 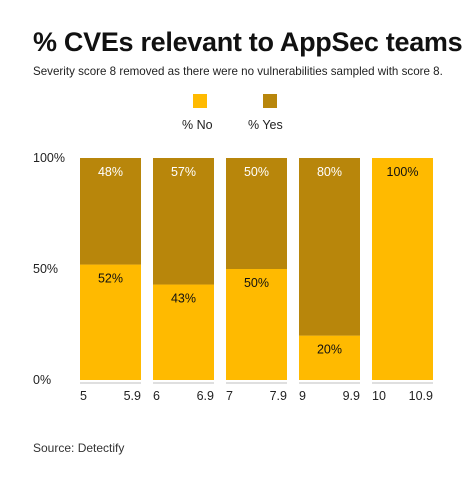 I want to click on x-tick-label-end: 5.9, so click(x=132, y=396).